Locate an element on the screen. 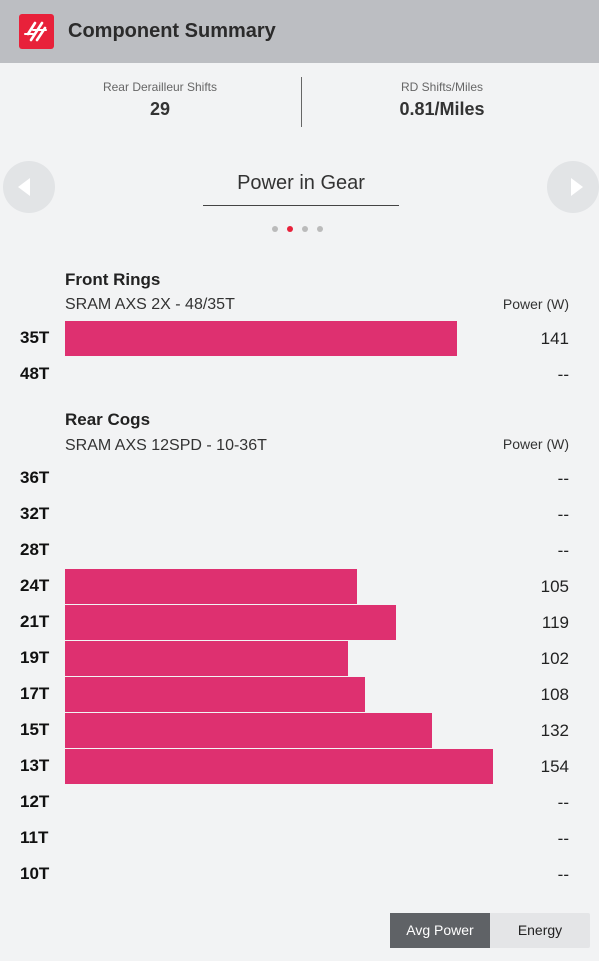 This screenshot has height=961, width=599. carousel-title: Power in Gear is located at coordinates (301, 189).